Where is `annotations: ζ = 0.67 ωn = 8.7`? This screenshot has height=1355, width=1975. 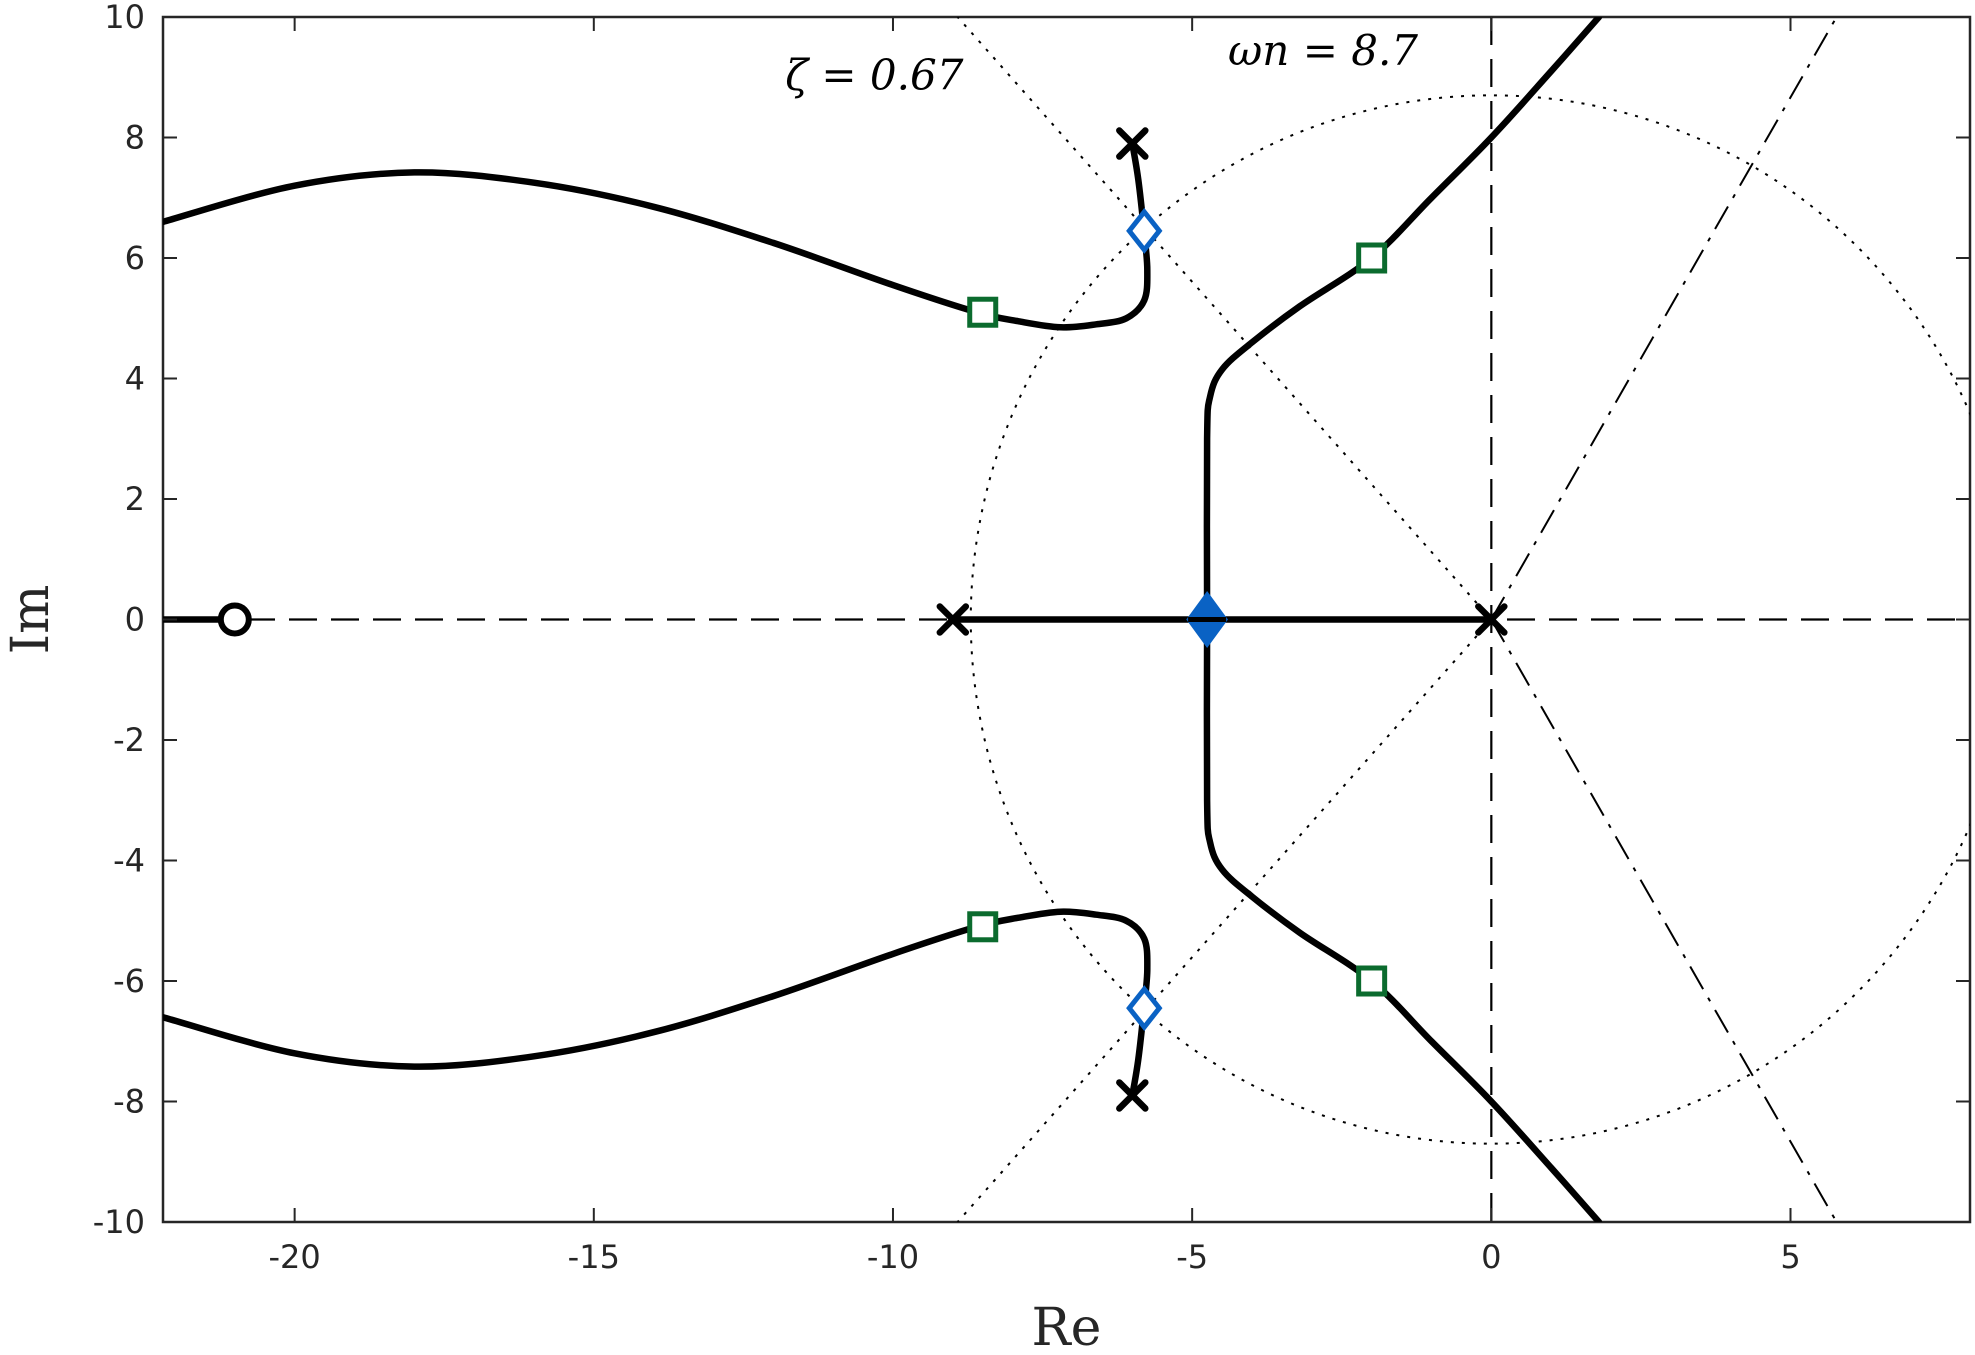 annotations: ζ = 0.67 ωn = 8.7 is located at coordinates (1101, 62).